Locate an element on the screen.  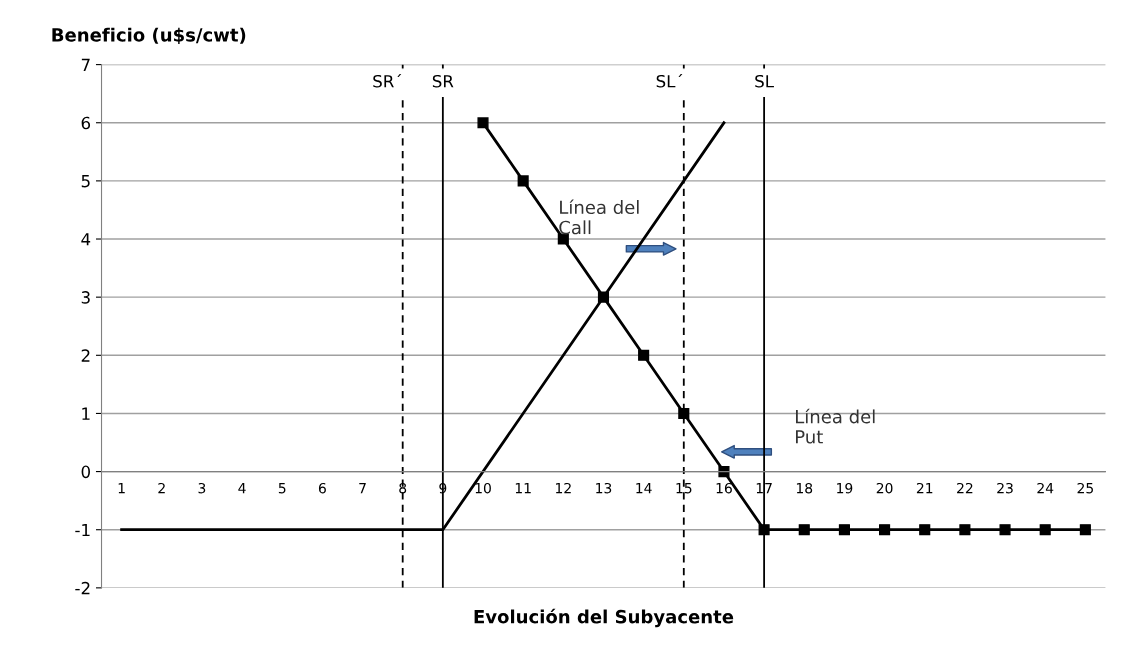
ref-line-label: SR is located at coordinates (443, 81).